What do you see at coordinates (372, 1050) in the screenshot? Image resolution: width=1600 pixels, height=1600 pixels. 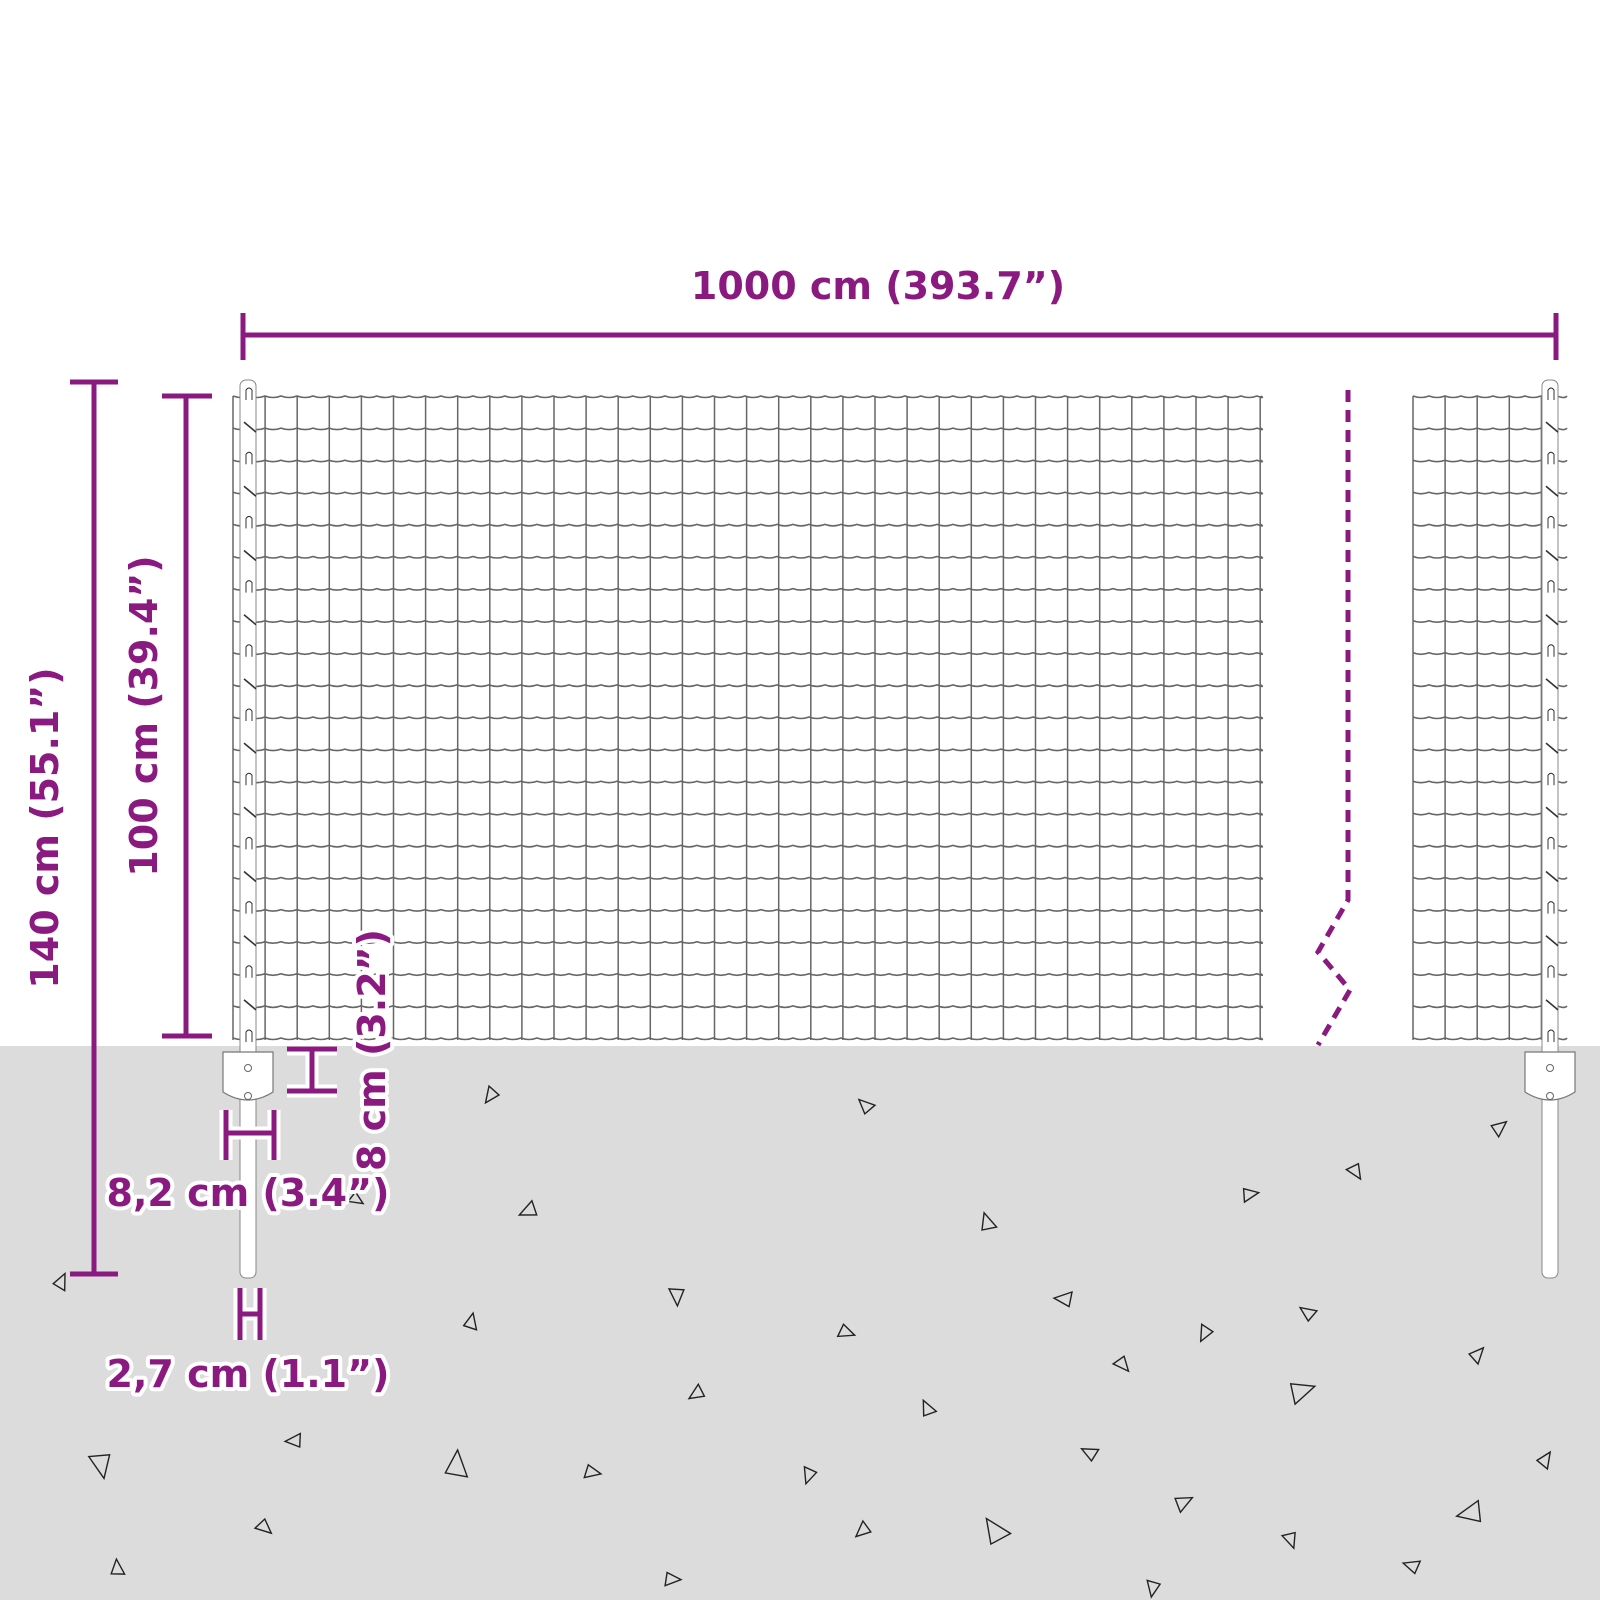 I see `mesh-spacing-label: 8 cm (3.2”)` at bounding box center [372, 1050].